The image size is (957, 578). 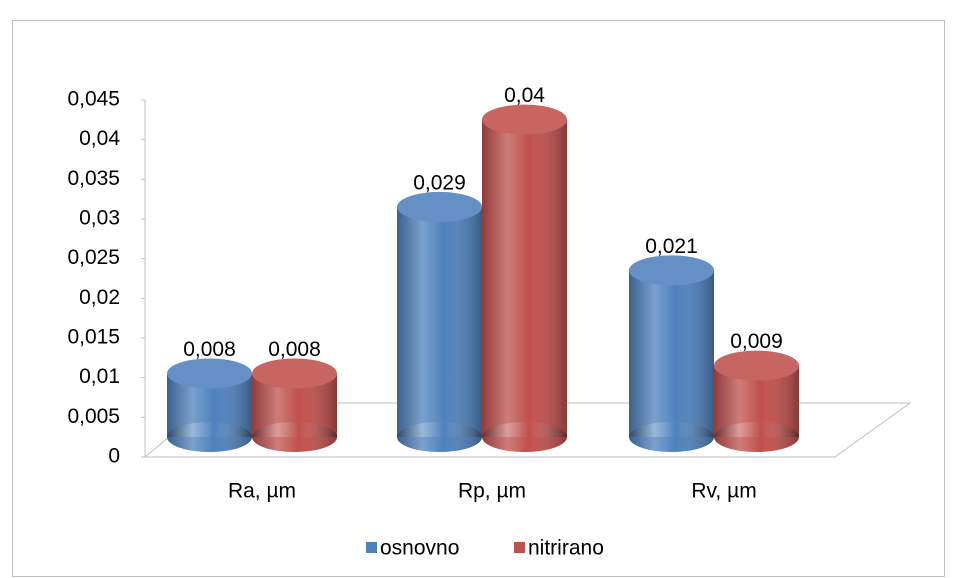 What do you see at coordinates (114, 456) in the screenshot?
I see `y-tick-label: 0` at bounding box center [114, 456].